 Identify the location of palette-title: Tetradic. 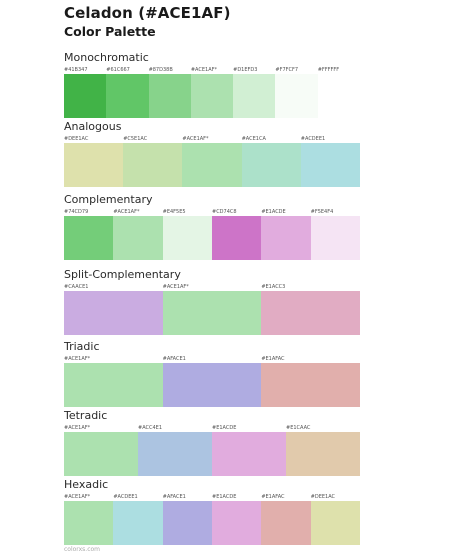
(86, 415).